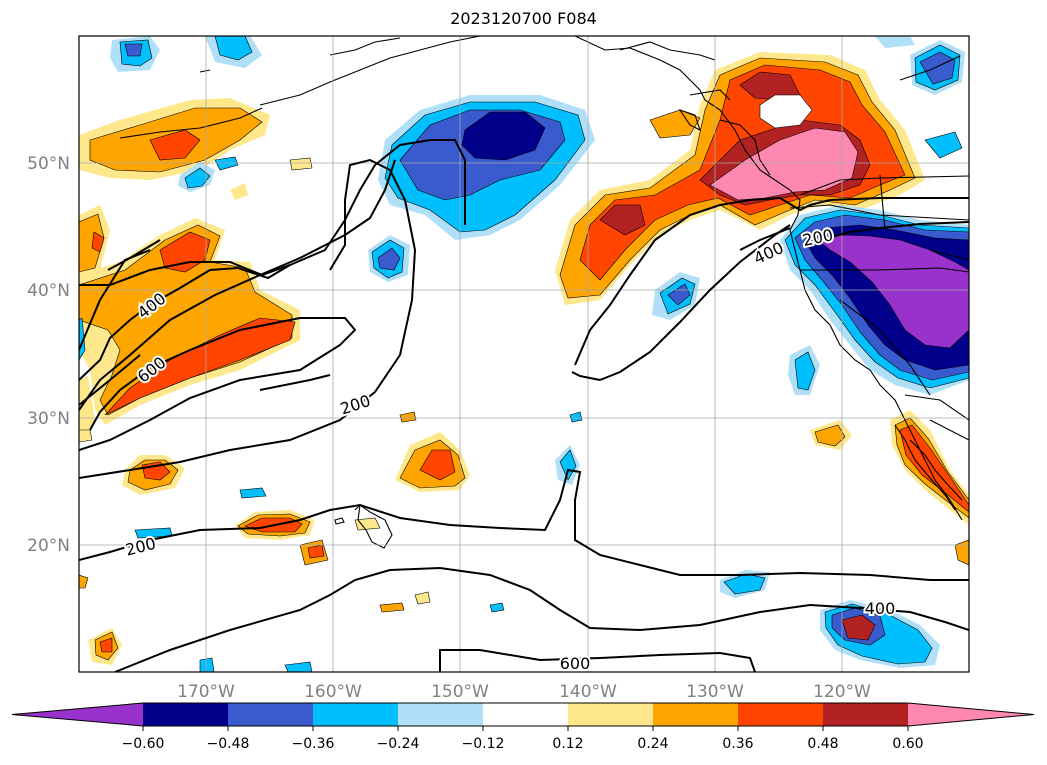 This screenshot has width=1047, height=765. Describe the element at coordinates (575, 663) in the screenshot. I see `contour-label: 600` at that location.